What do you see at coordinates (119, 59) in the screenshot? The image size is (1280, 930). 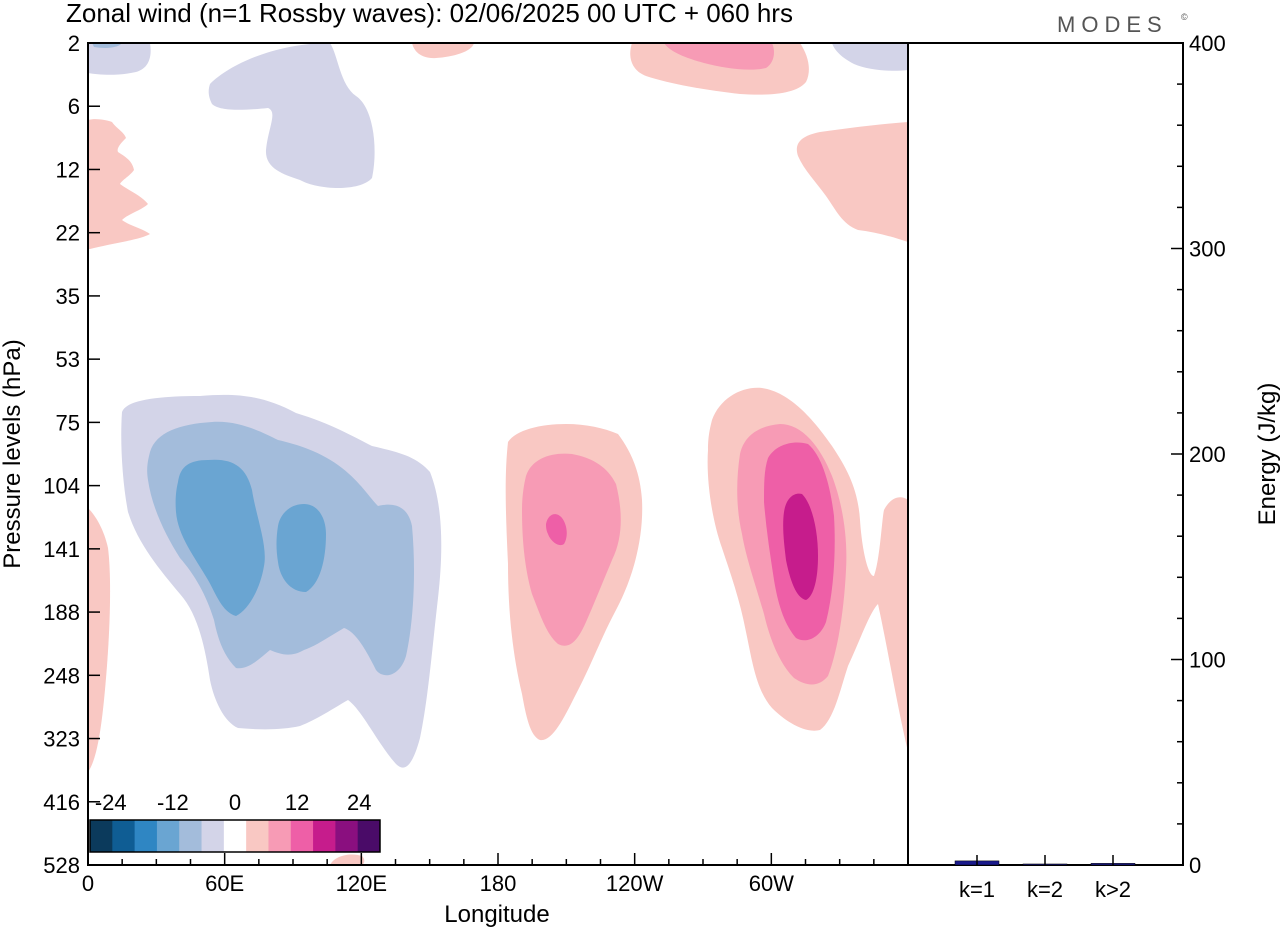 I see `neg-contour-topleft` at bounding box center [119, 59].